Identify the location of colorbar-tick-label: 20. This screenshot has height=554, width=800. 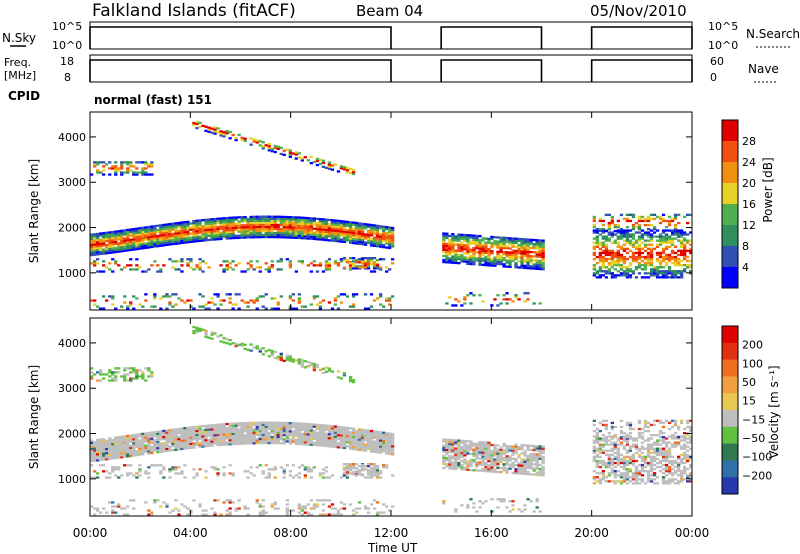
(749, 183).